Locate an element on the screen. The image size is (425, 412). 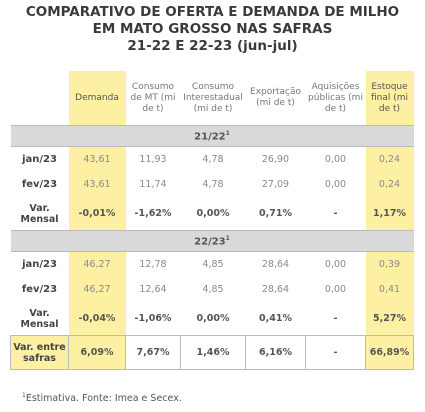
cell: 11,74 is located at coordinates (153, 184).